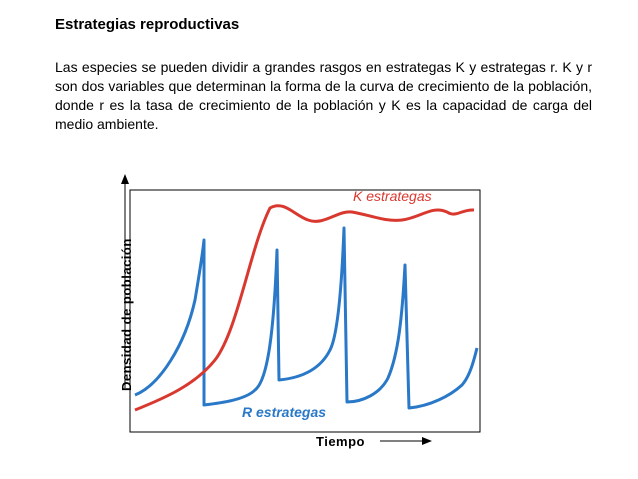  Describe the element at coordinates (126, 314) in the screenshot. I see `y-axis-label: Densidad de población` at that location.